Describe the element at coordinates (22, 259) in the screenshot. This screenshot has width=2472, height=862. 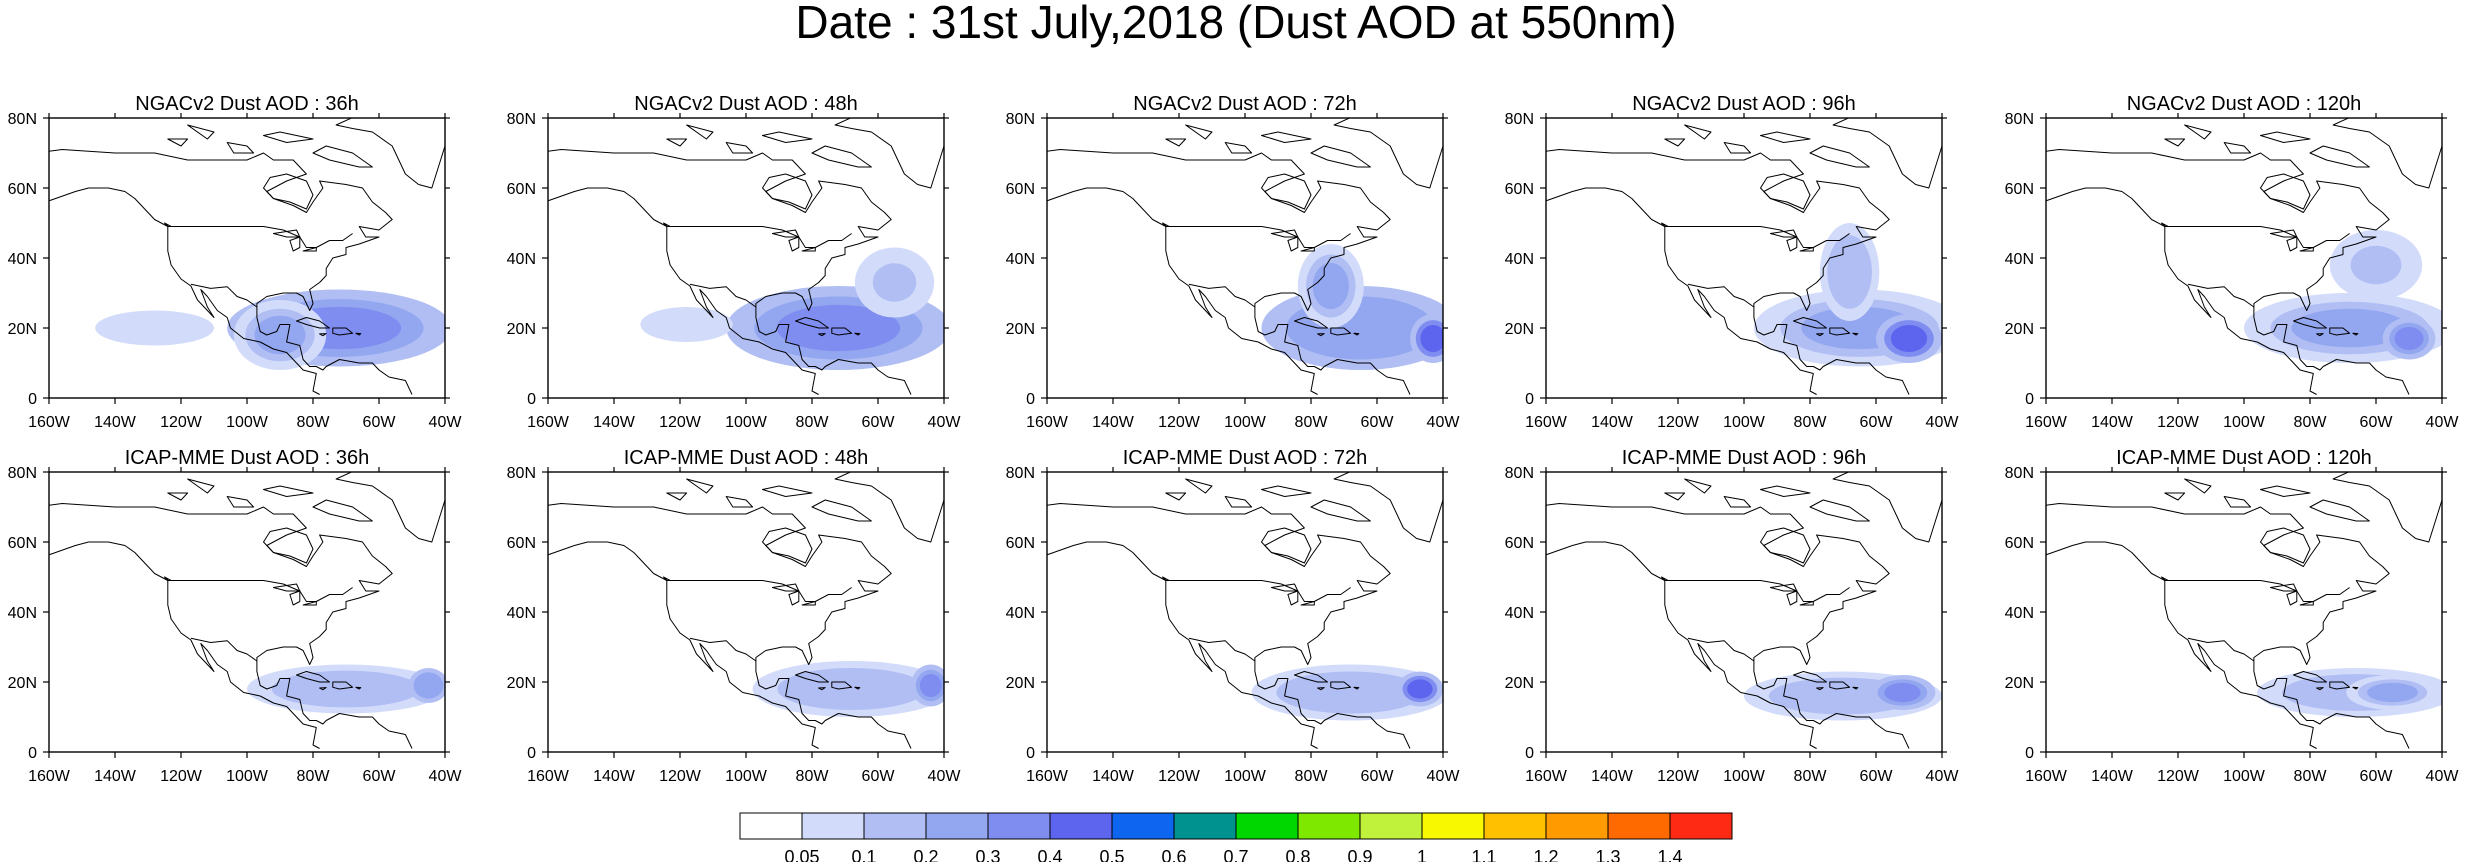
I see `y-tick-label: 40N` at that location.